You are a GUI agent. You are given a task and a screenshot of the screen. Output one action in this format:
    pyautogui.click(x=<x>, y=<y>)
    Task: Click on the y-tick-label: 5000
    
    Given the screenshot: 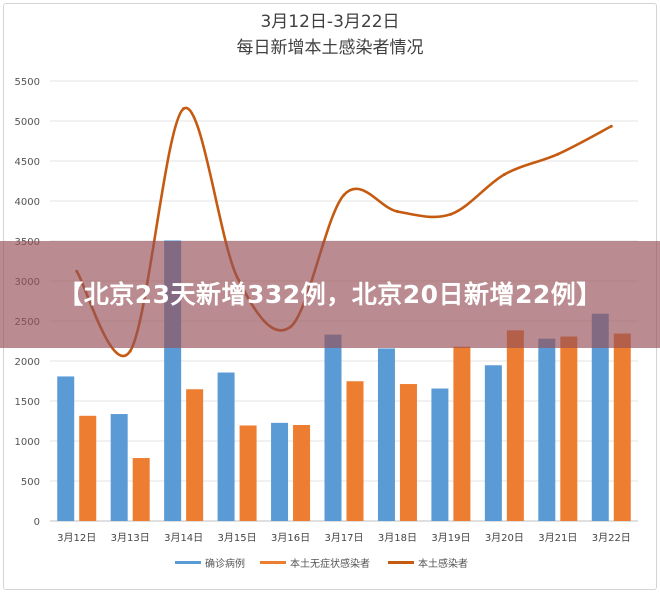 What is the action you would take?
    pyautogui.click(x=27, y=122)
    